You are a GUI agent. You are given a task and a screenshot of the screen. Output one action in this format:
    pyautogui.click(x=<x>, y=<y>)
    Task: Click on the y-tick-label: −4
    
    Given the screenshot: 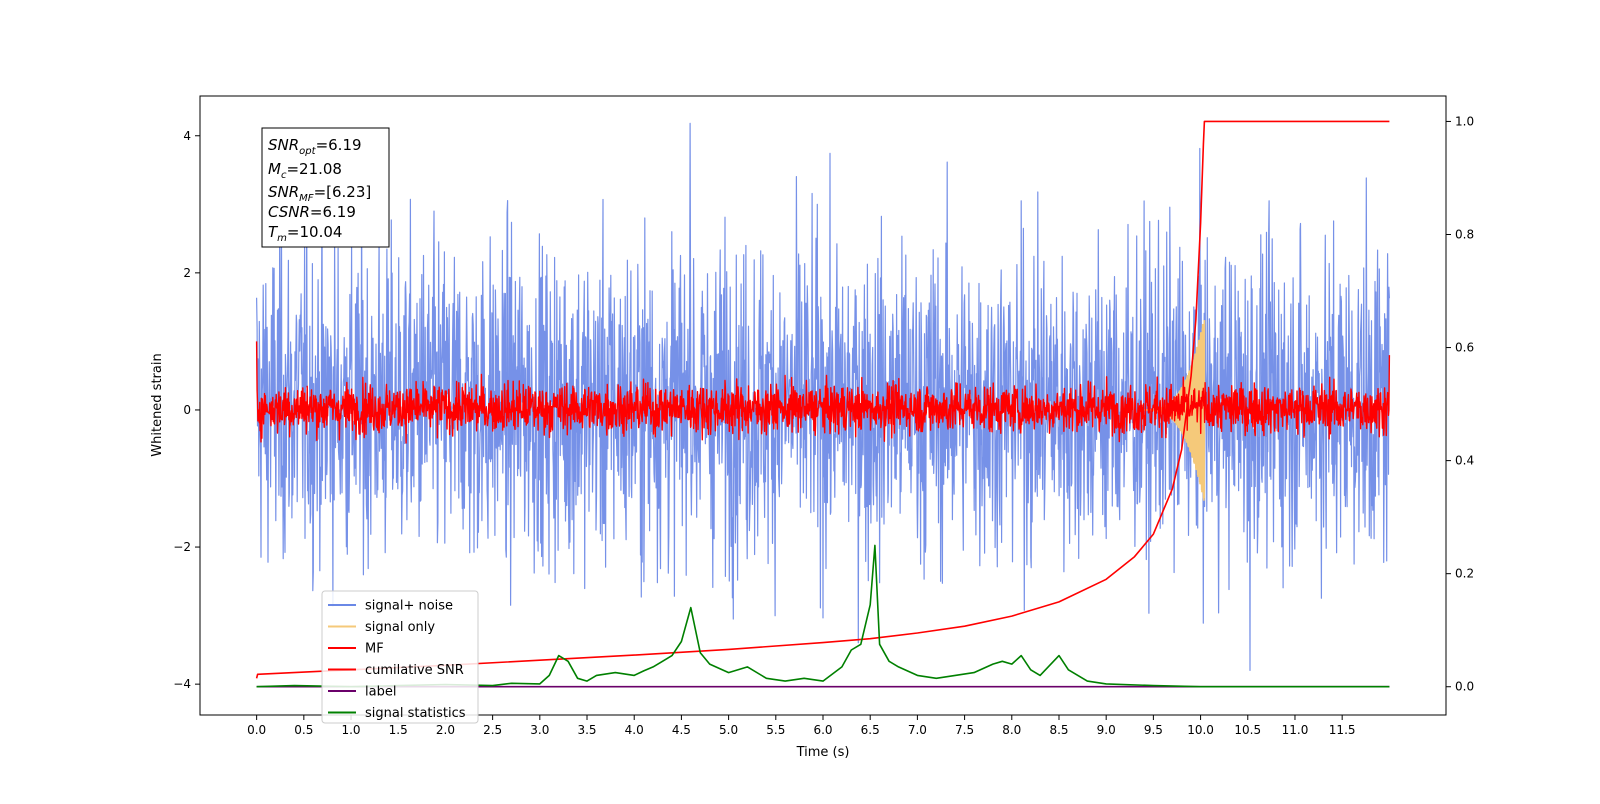 What is the action you would take?
    pyautogui.click(x=182, y=684)
    